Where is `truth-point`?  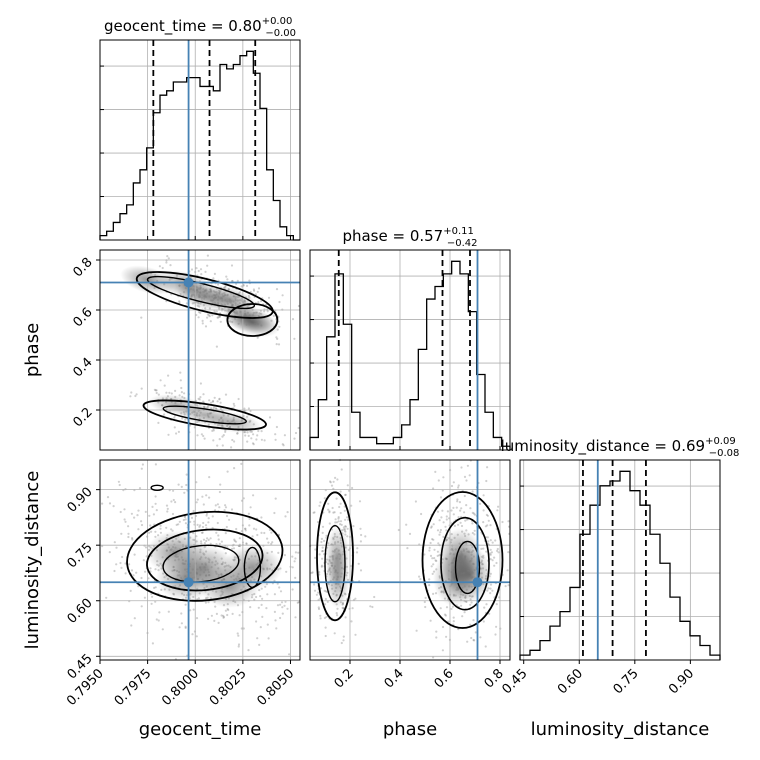
truth-point is located at coordinates (188, 282).